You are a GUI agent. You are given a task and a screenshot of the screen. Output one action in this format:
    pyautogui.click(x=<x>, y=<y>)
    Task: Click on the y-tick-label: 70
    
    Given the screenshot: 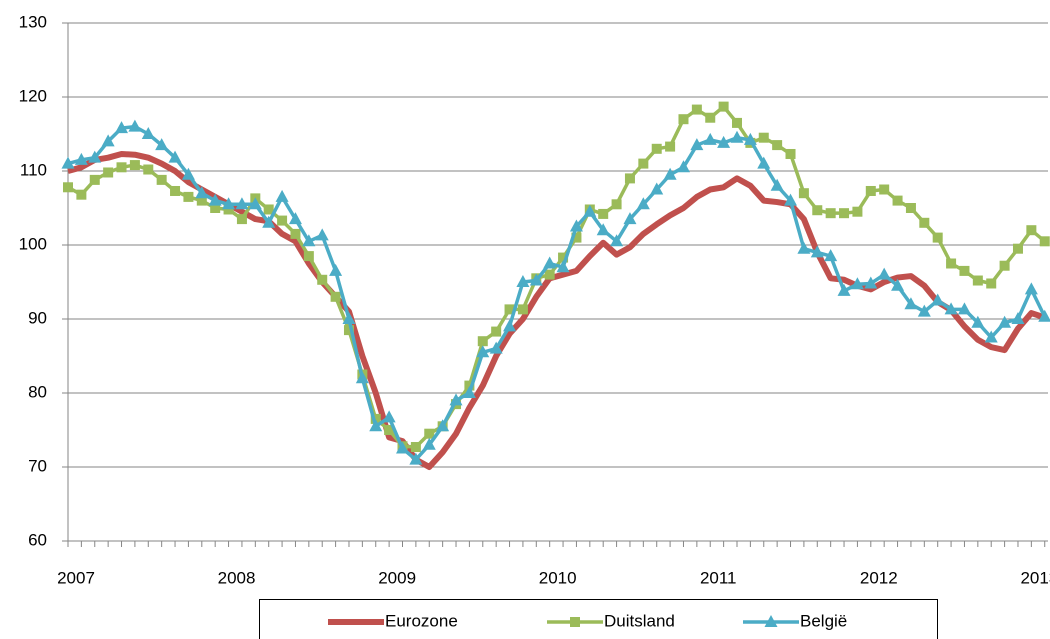 What is the action you would take?
    pyautogui.click(x=37, y=465)
    